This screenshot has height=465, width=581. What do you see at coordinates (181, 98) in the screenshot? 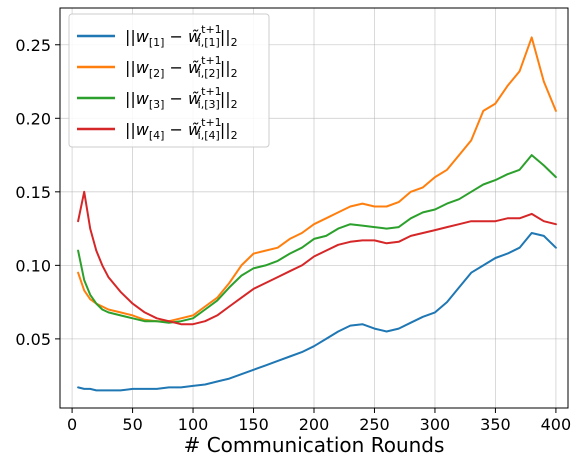
I see `legend-label: ||w[3] − w̃t+1 i,[3]||2` at bounding box center [181, 98].